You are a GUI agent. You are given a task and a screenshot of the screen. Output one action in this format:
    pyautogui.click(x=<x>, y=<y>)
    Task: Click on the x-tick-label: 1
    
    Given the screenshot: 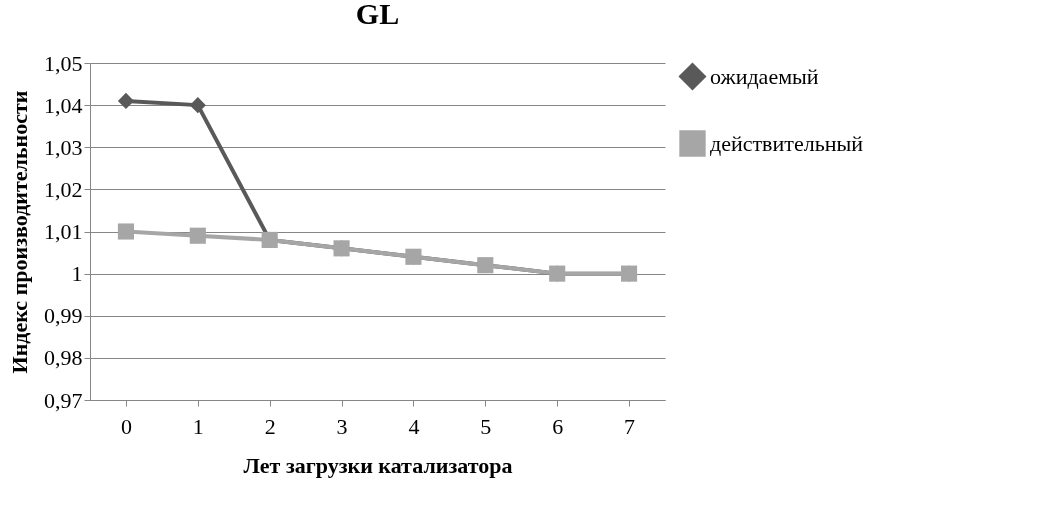 What is the action you would take?
    pyautogui.click(x=198, y=426)
    